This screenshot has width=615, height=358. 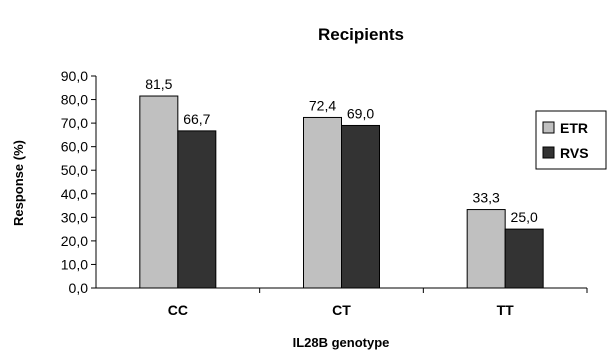 I want to click on chart-title: Recipients, so click(x=361, y=34).